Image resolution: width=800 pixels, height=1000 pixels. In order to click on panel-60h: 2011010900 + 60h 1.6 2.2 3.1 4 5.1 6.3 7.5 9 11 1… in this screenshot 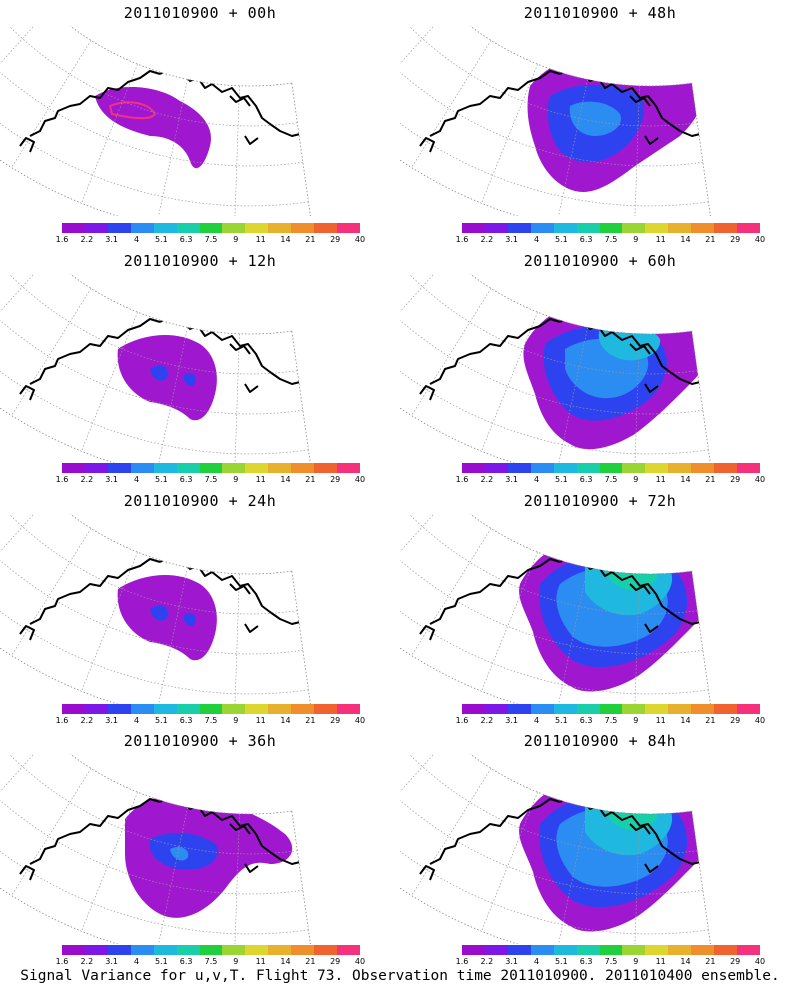, I will do `click(600, 368)`.